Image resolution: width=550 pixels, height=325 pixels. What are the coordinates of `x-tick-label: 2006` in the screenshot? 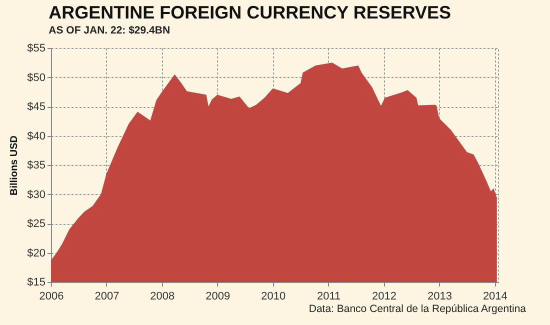 It's located at (51, 296).